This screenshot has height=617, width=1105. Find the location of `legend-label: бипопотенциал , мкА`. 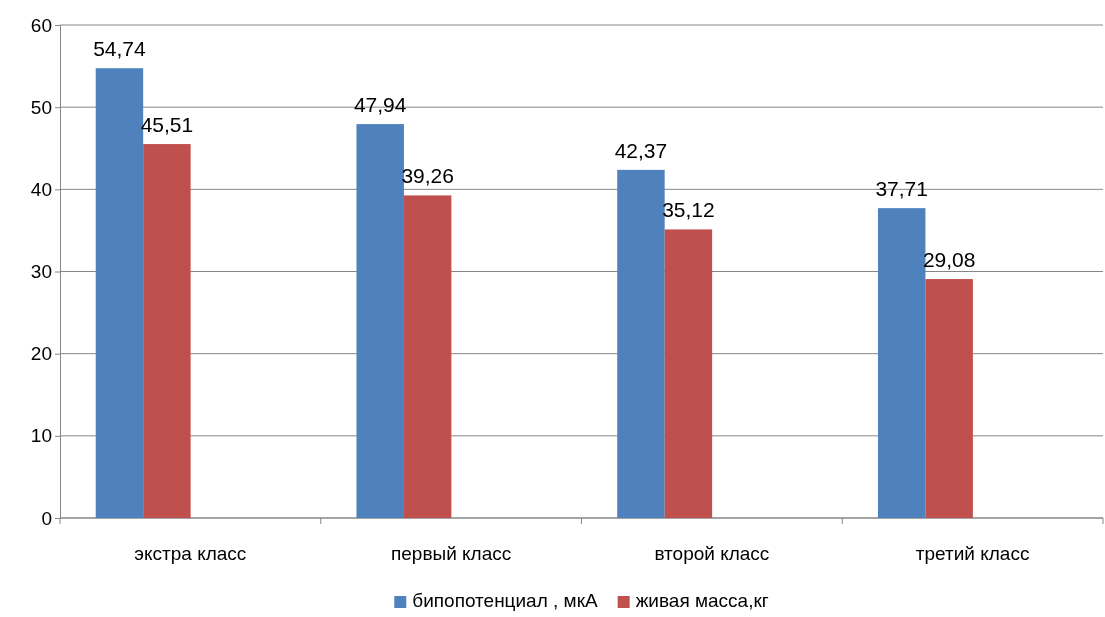

legend-label: бипопотенциал , мкА is located at coordinates (505, 600).